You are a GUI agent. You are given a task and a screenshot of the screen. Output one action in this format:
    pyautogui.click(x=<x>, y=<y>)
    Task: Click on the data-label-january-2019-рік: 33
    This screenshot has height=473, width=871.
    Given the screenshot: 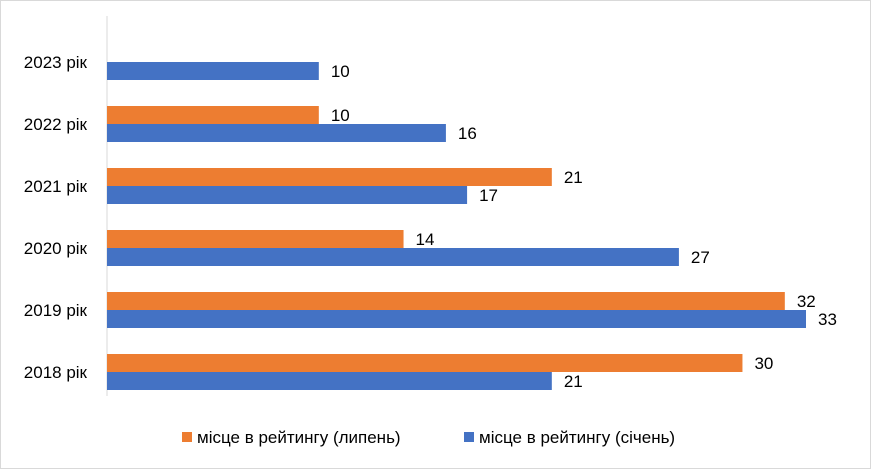 What is the action you would take?
    pyautogui.click(x=827, y=319)
    